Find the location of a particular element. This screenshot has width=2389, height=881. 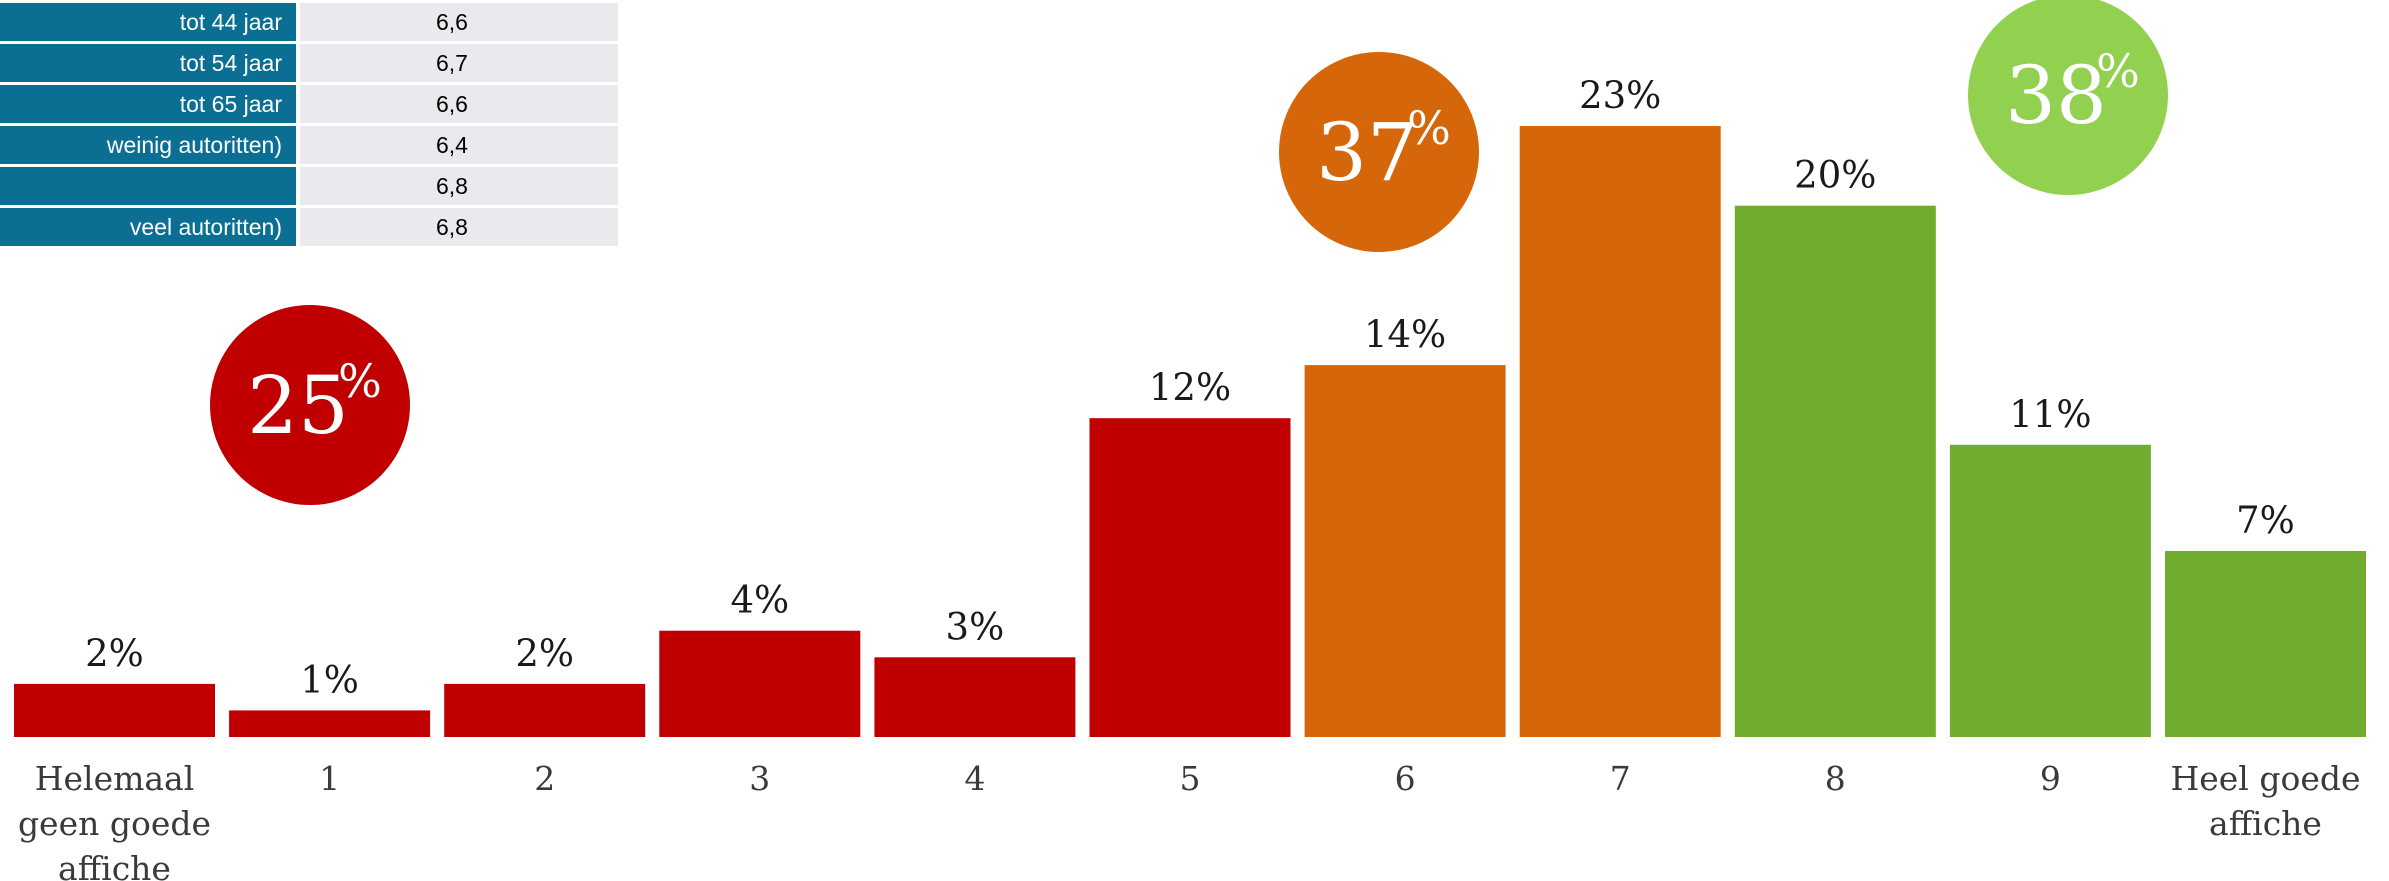

category-label-line: 3 is located at coordinates (759, 778).